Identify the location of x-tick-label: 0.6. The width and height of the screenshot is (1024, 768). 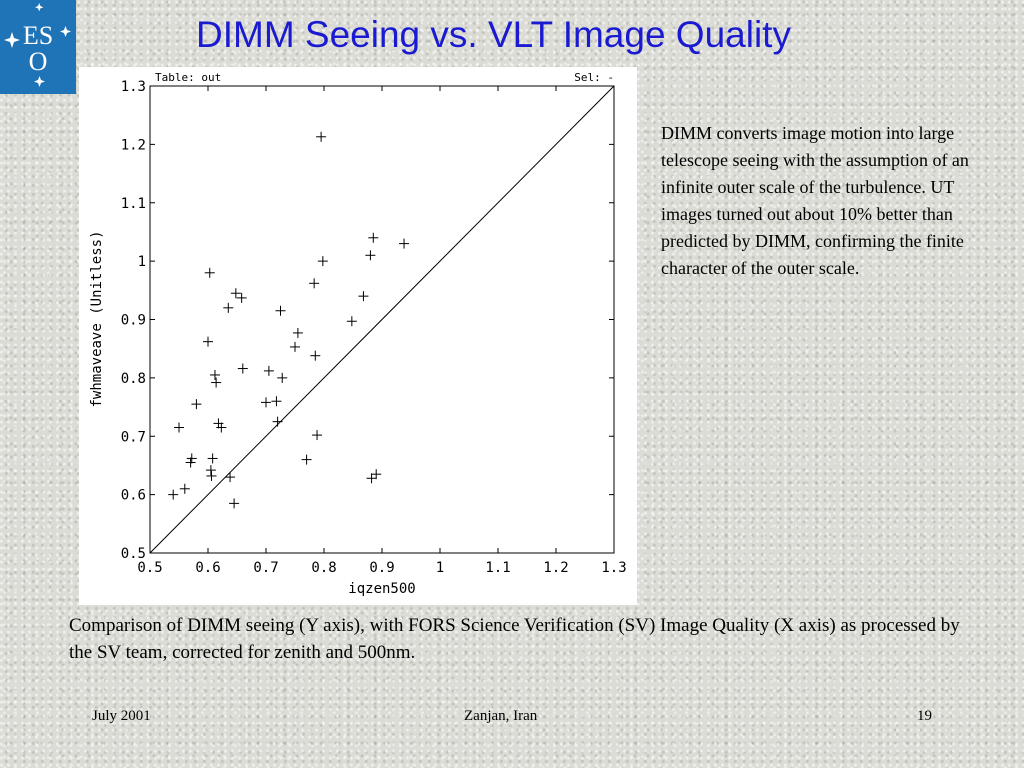
(207, 568).